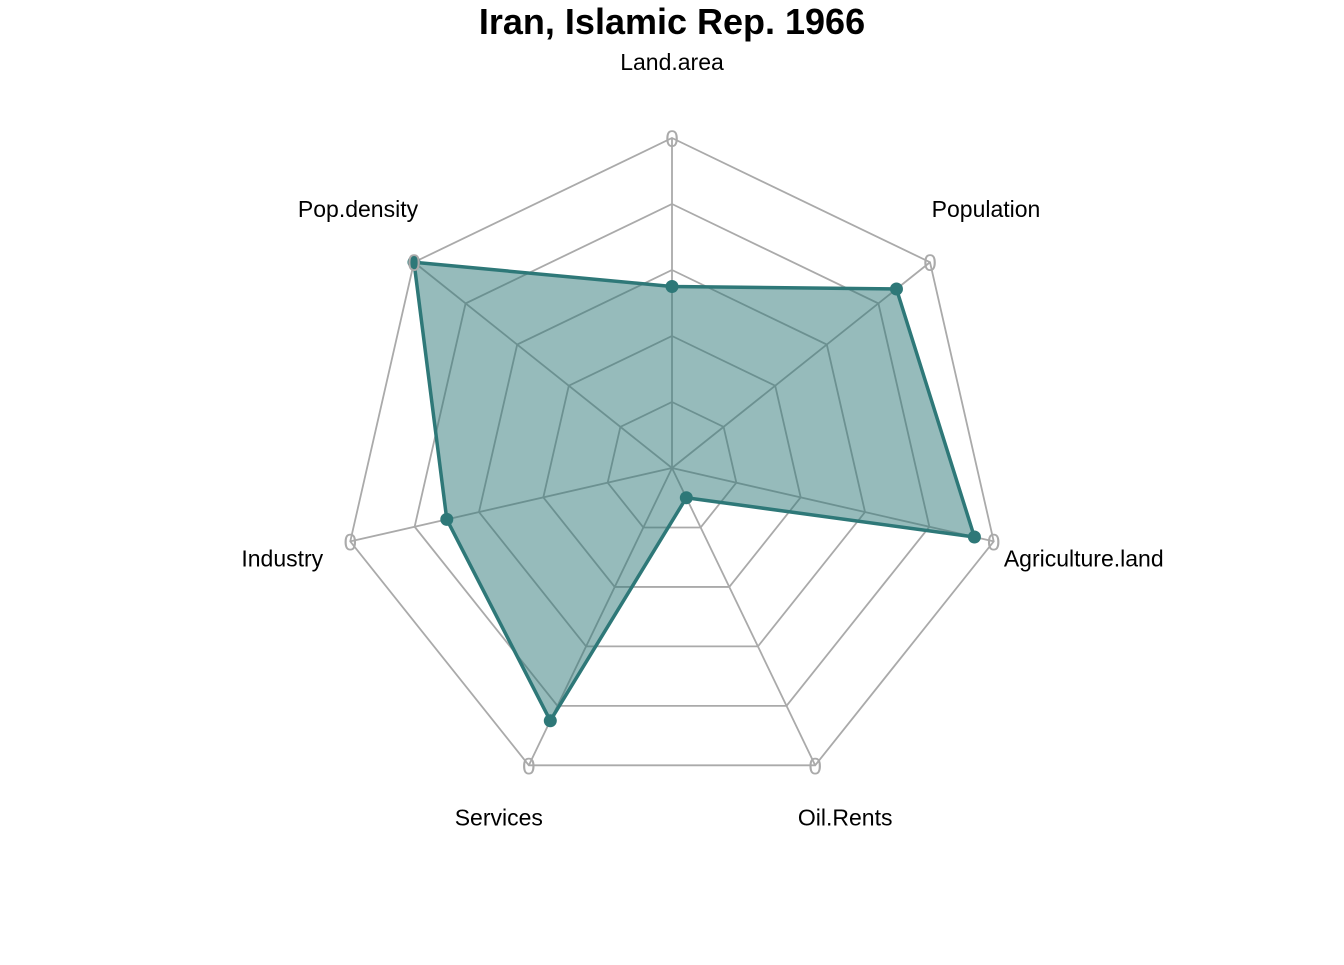 This screenshot has width=1344, height=965. Describe the element at coordinates (815, 766) in the screenshot. I see `ring-label-Oil.Rents: 0` at that location.